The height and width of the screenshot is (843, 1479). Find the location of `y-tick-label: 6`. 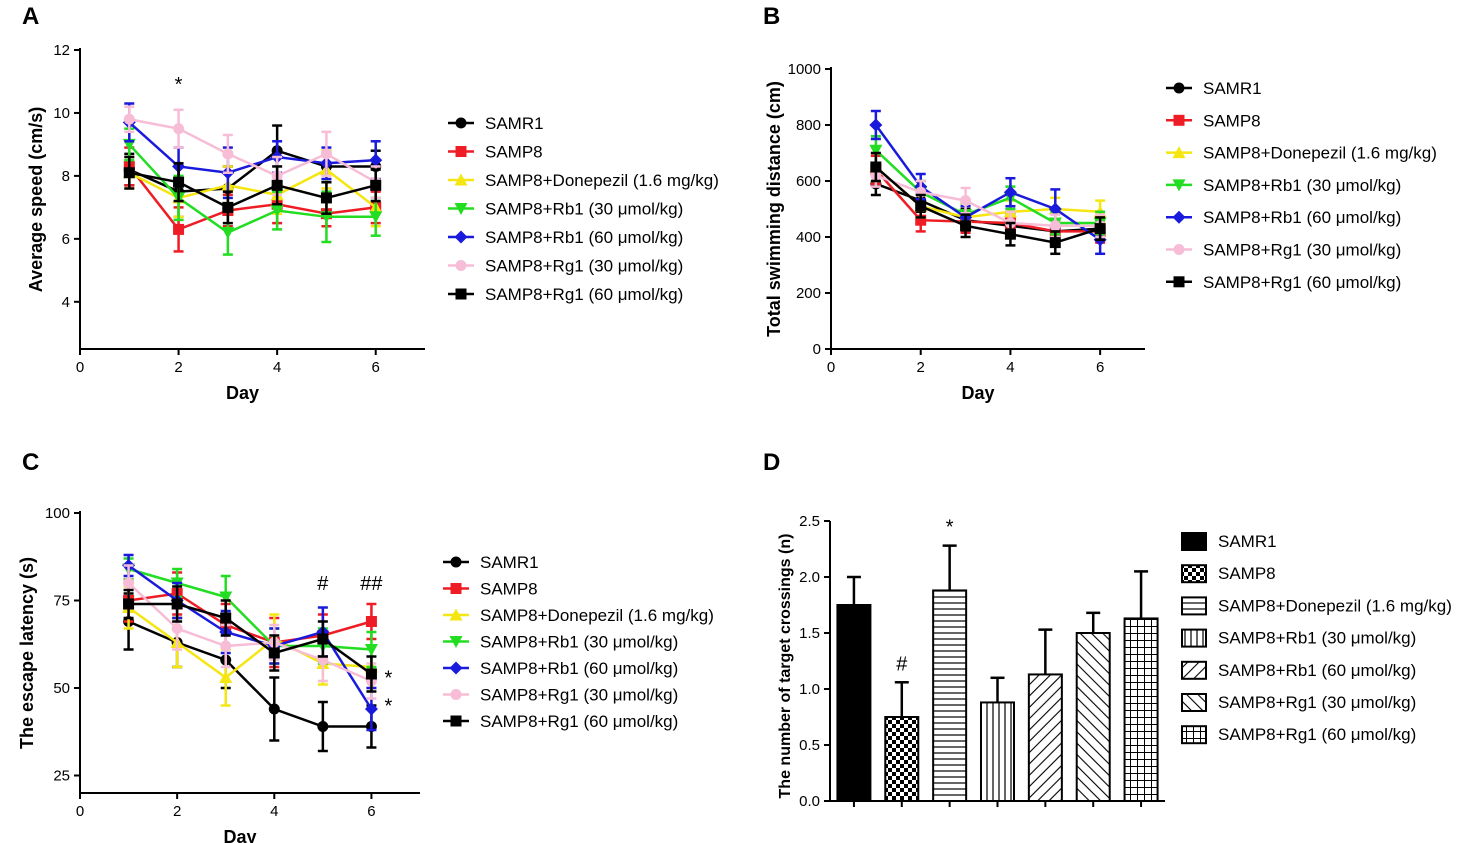

y-tick-label: 6 is located at coordinates (66, 239).